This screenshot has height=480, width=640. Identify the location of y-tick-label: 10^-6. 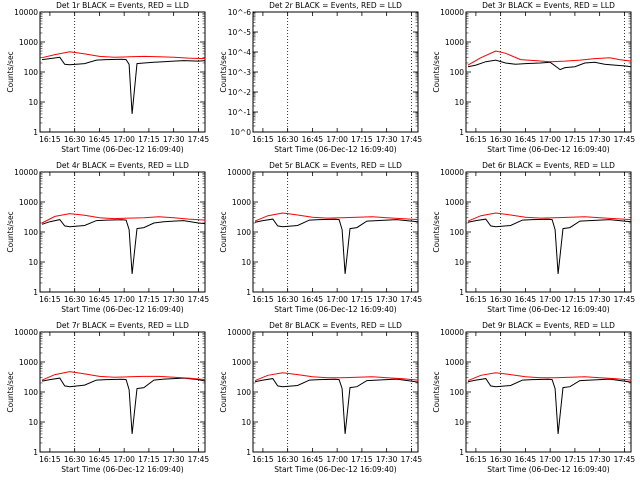
(240, 12).